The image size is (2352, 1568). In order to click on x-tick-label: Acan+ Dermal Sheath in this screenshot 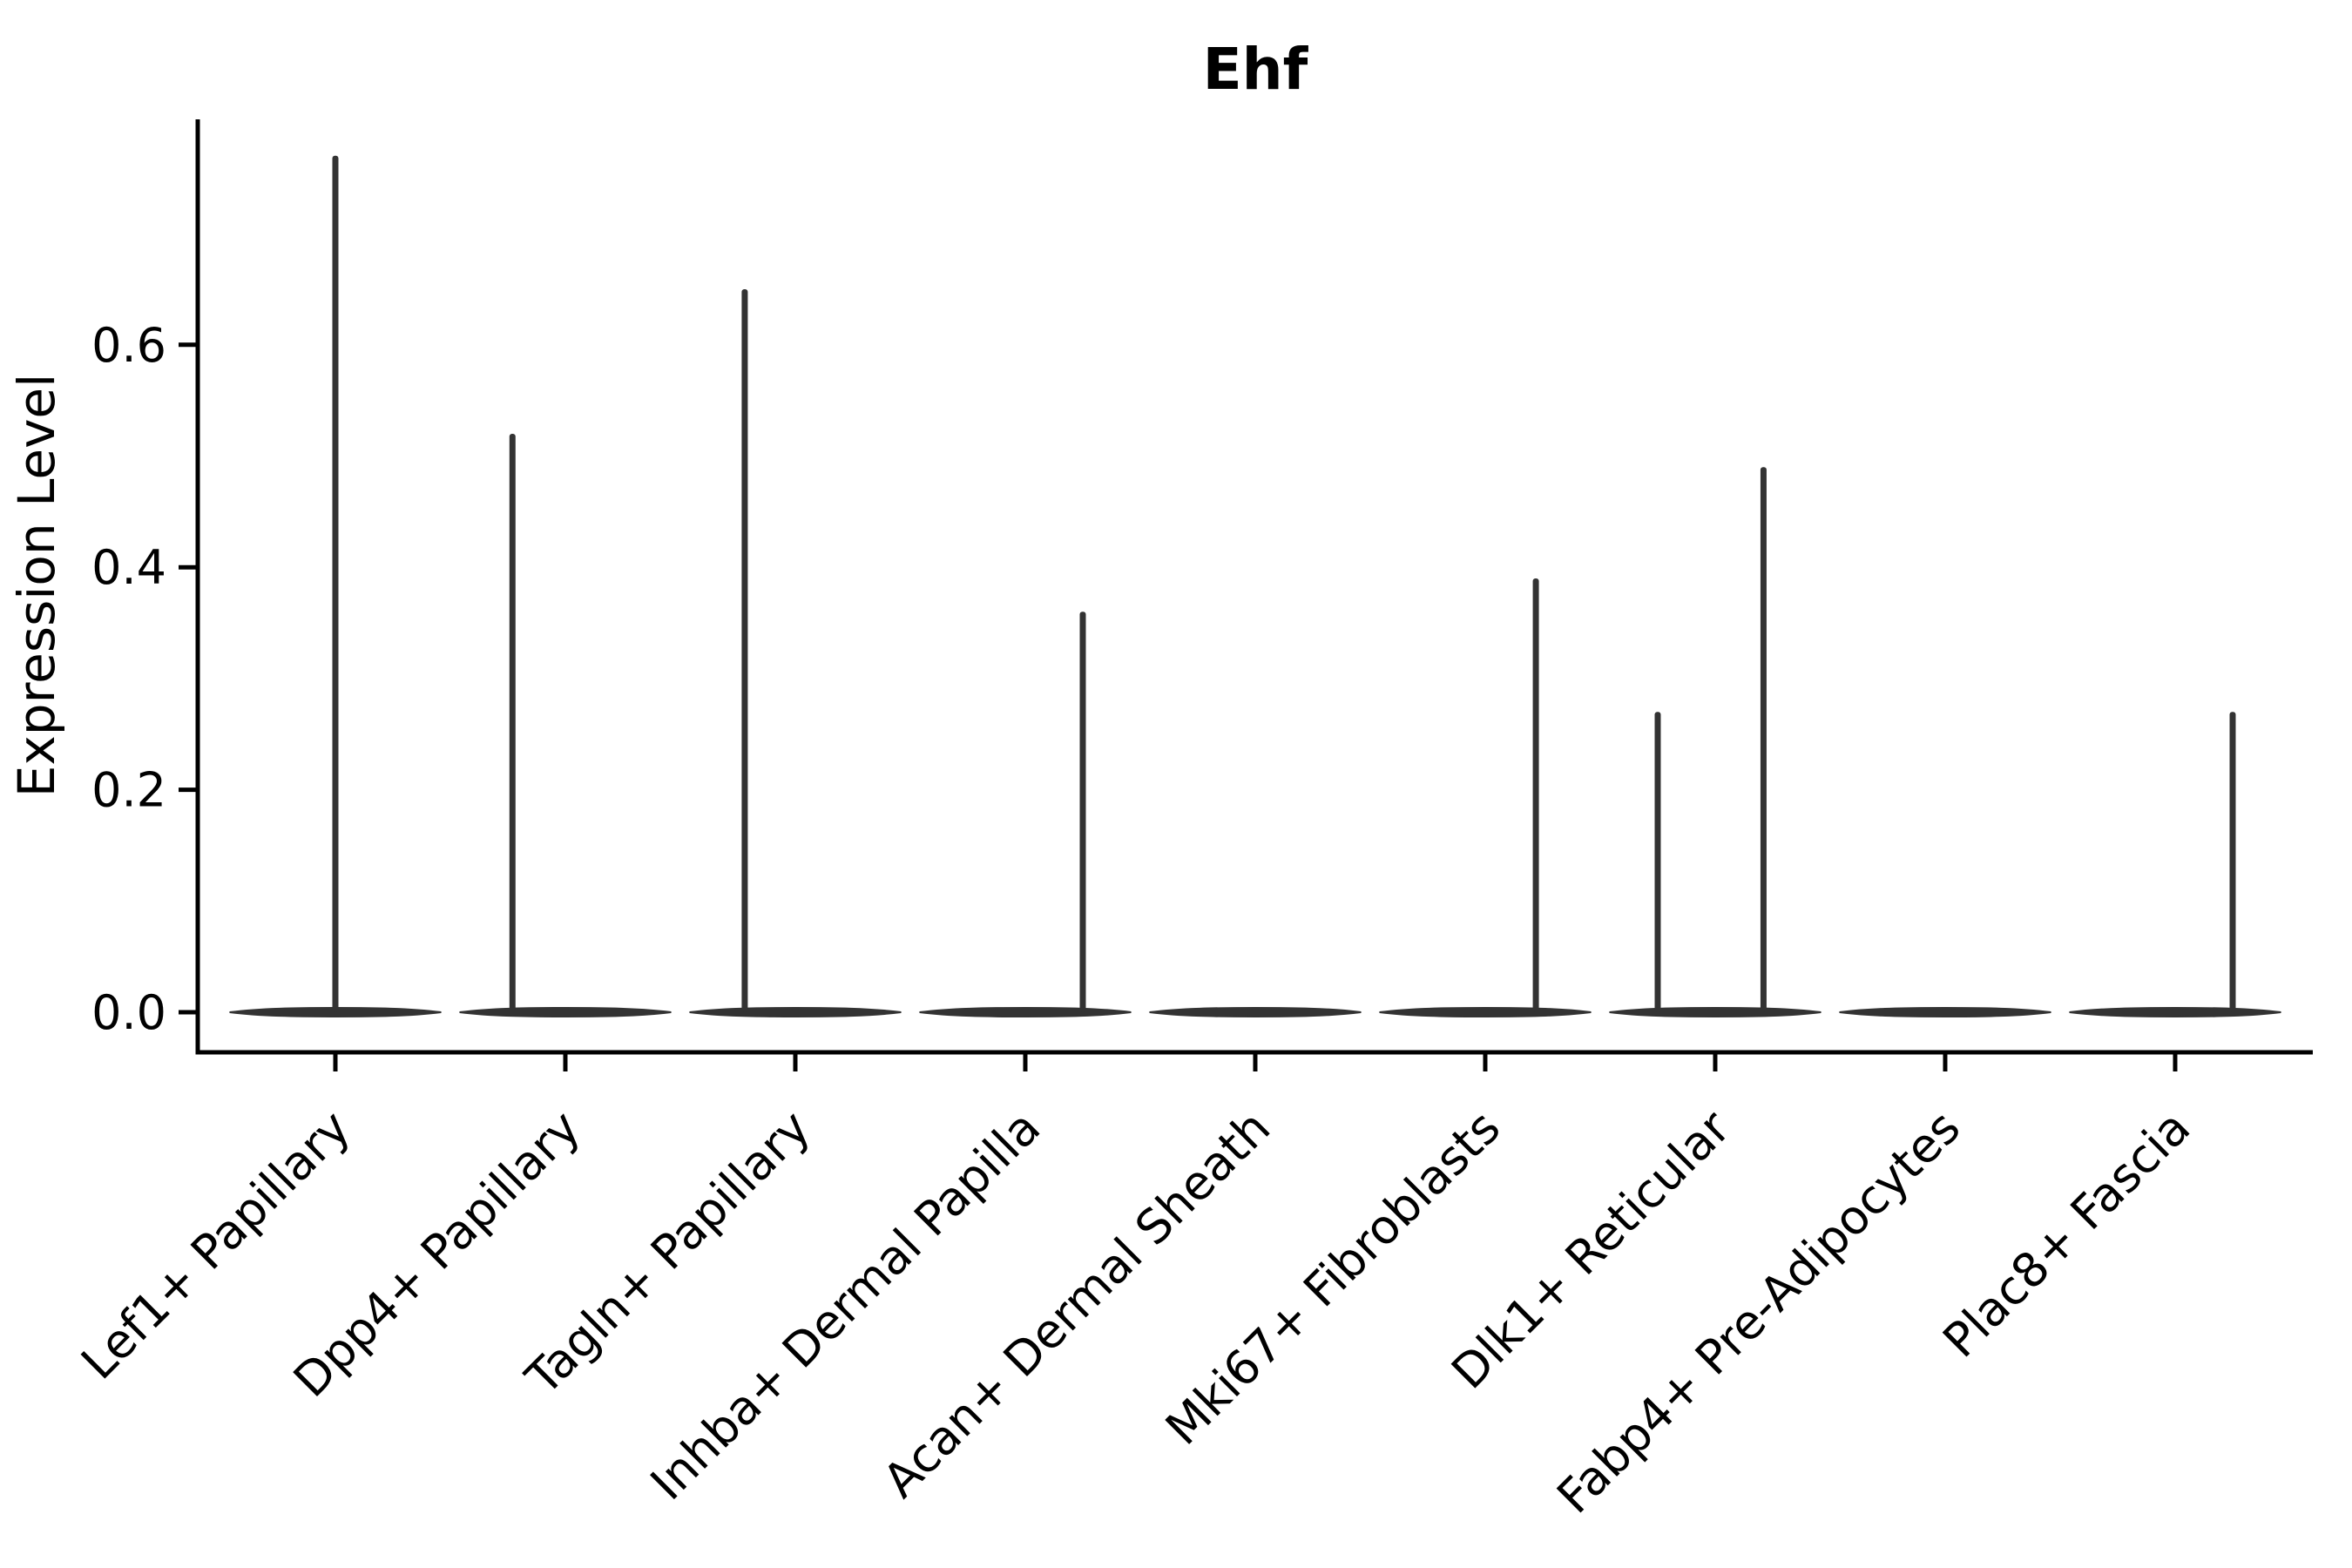, I will do `click(1077, 1304)`.